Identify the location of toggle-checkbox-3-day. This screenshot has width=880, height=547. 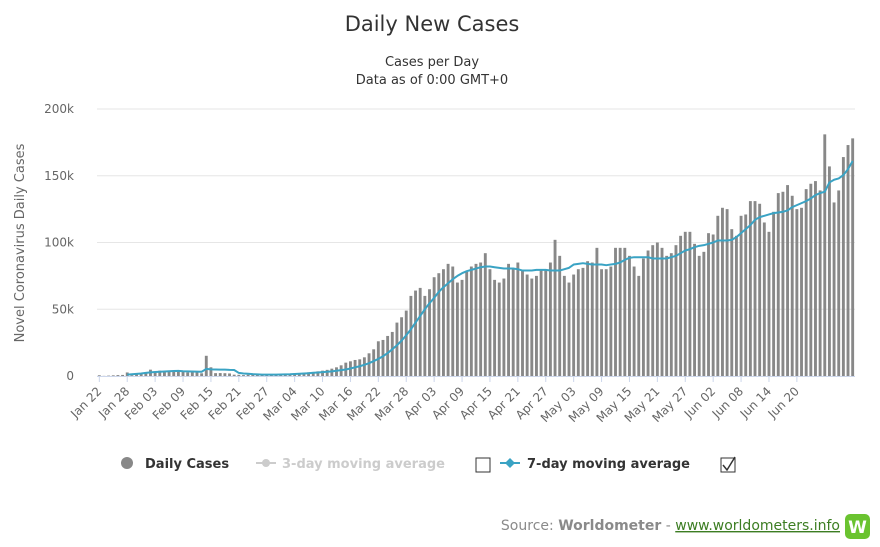
(483, 465).